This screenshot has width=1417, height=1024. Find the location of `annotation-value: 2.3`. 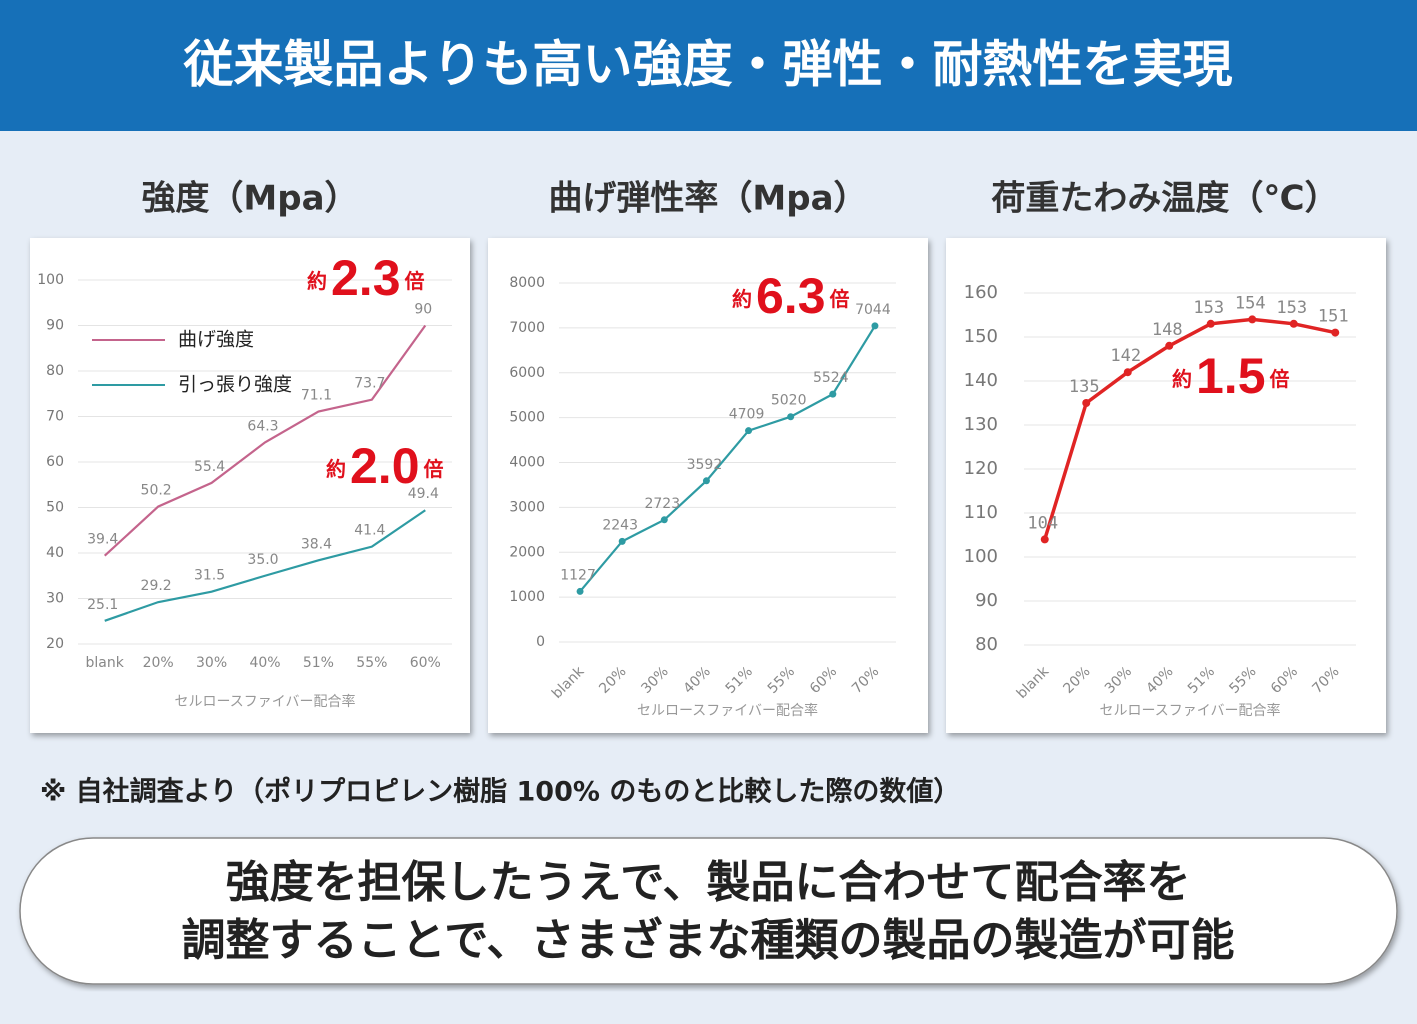

annotation-value: 2.3 is located at coordinates (366, 278).